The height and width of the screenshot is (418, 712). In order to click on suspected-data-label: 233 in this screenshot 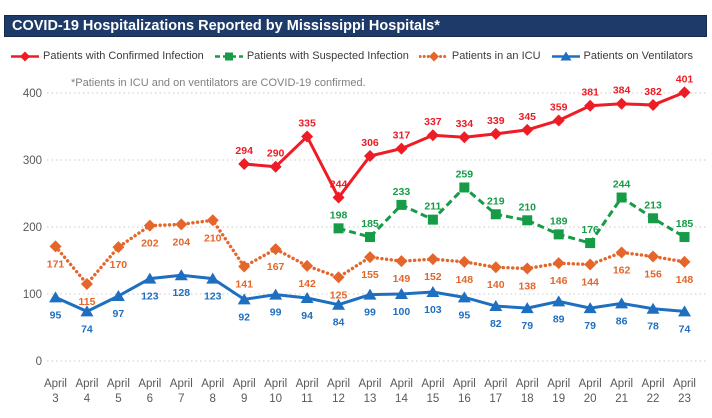, I will do `click(402, 192)`.